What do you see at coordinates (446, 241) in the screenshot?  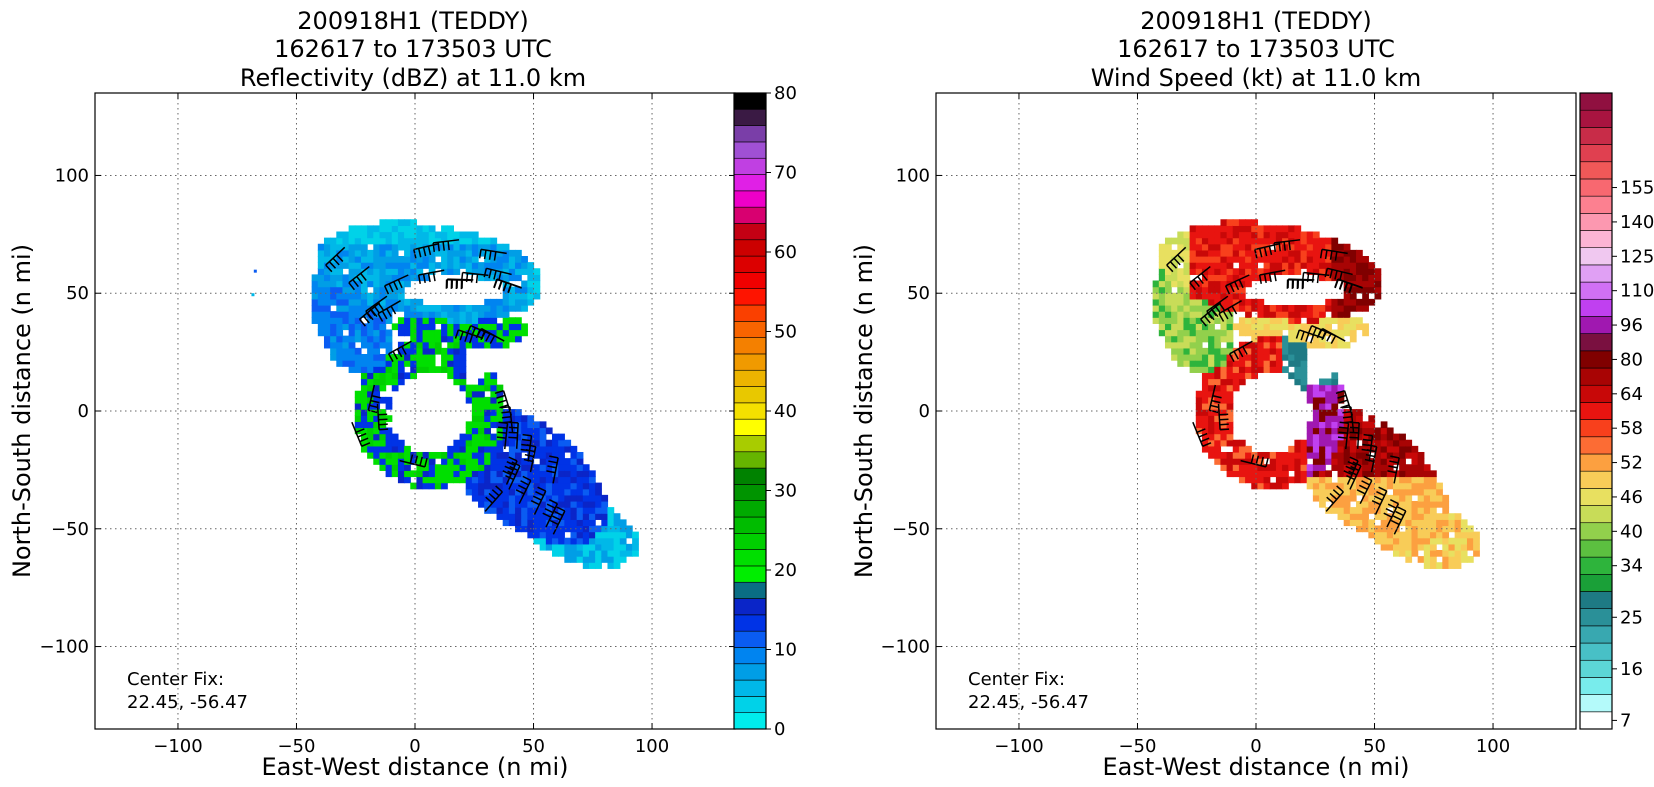 I see `wind-barb` at bounding box center [446, 241].